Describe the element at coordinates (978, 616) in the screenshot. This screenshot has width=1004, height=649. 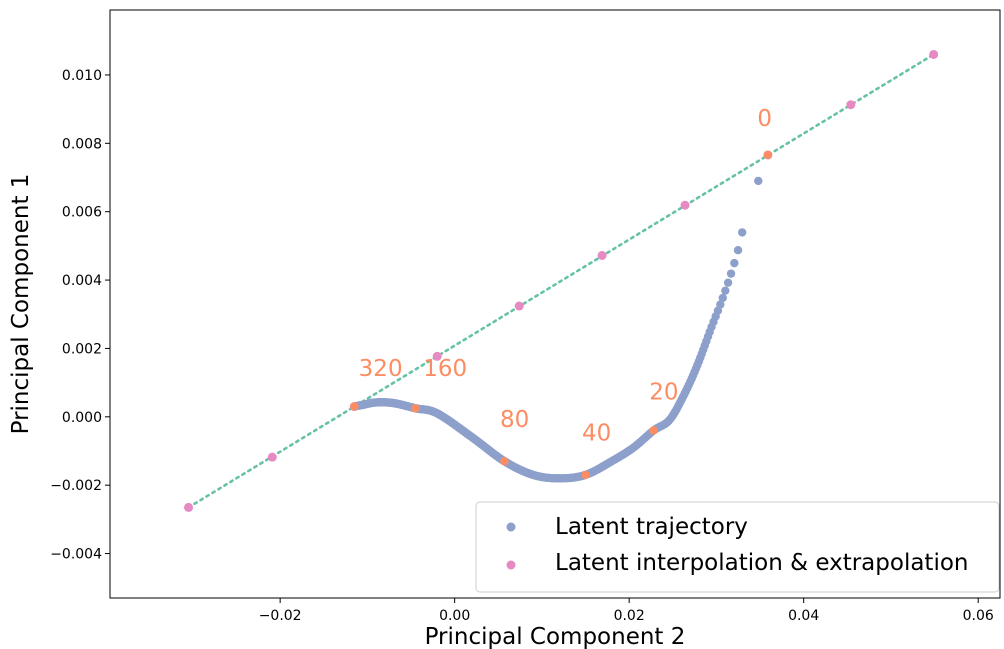
I see `x-tick-label: 0.06` at that location.